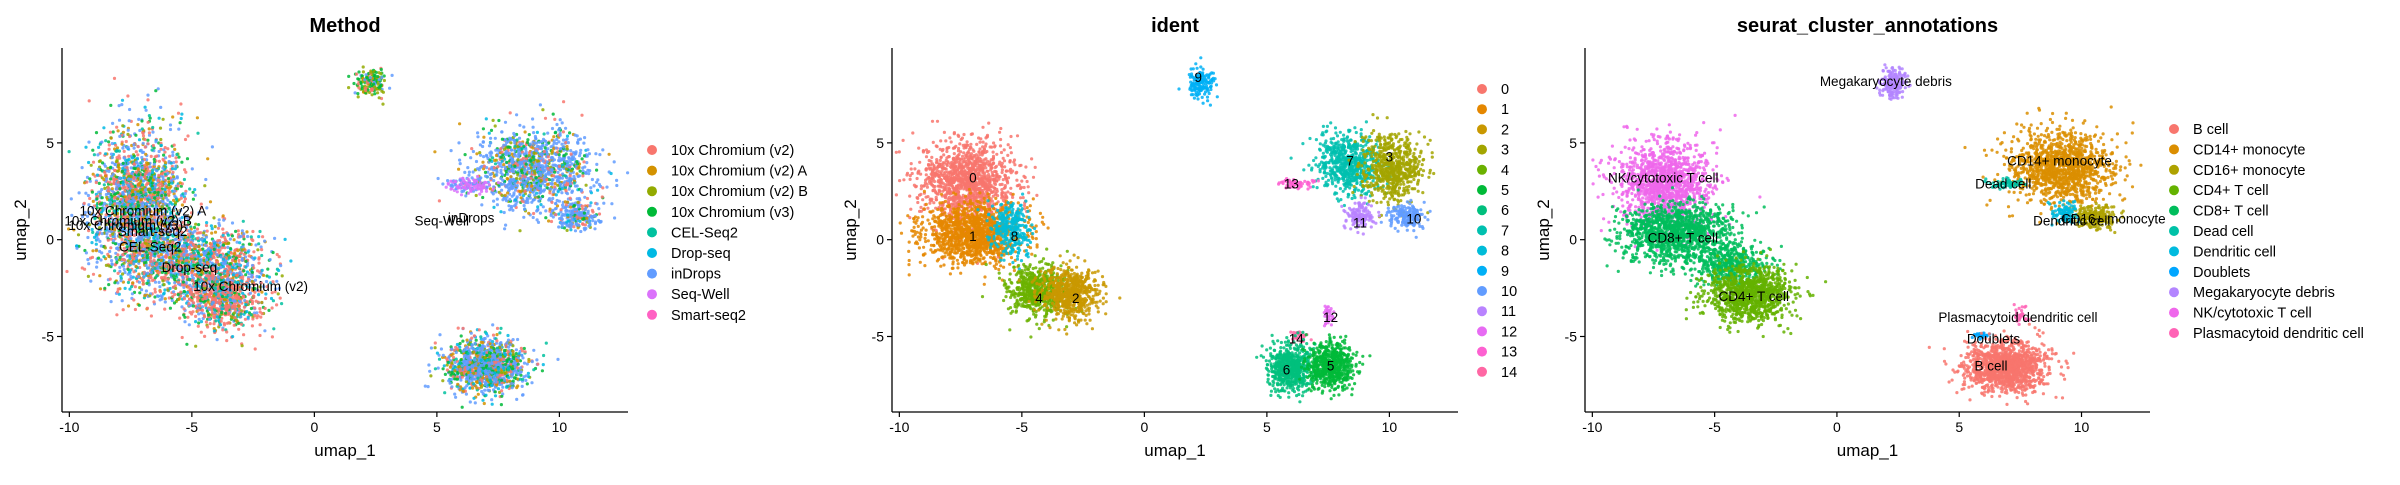  Describe the element at coordinates (2231, 191) in the screenshot. I see `legend-label: CD4+ T cell` at that location.